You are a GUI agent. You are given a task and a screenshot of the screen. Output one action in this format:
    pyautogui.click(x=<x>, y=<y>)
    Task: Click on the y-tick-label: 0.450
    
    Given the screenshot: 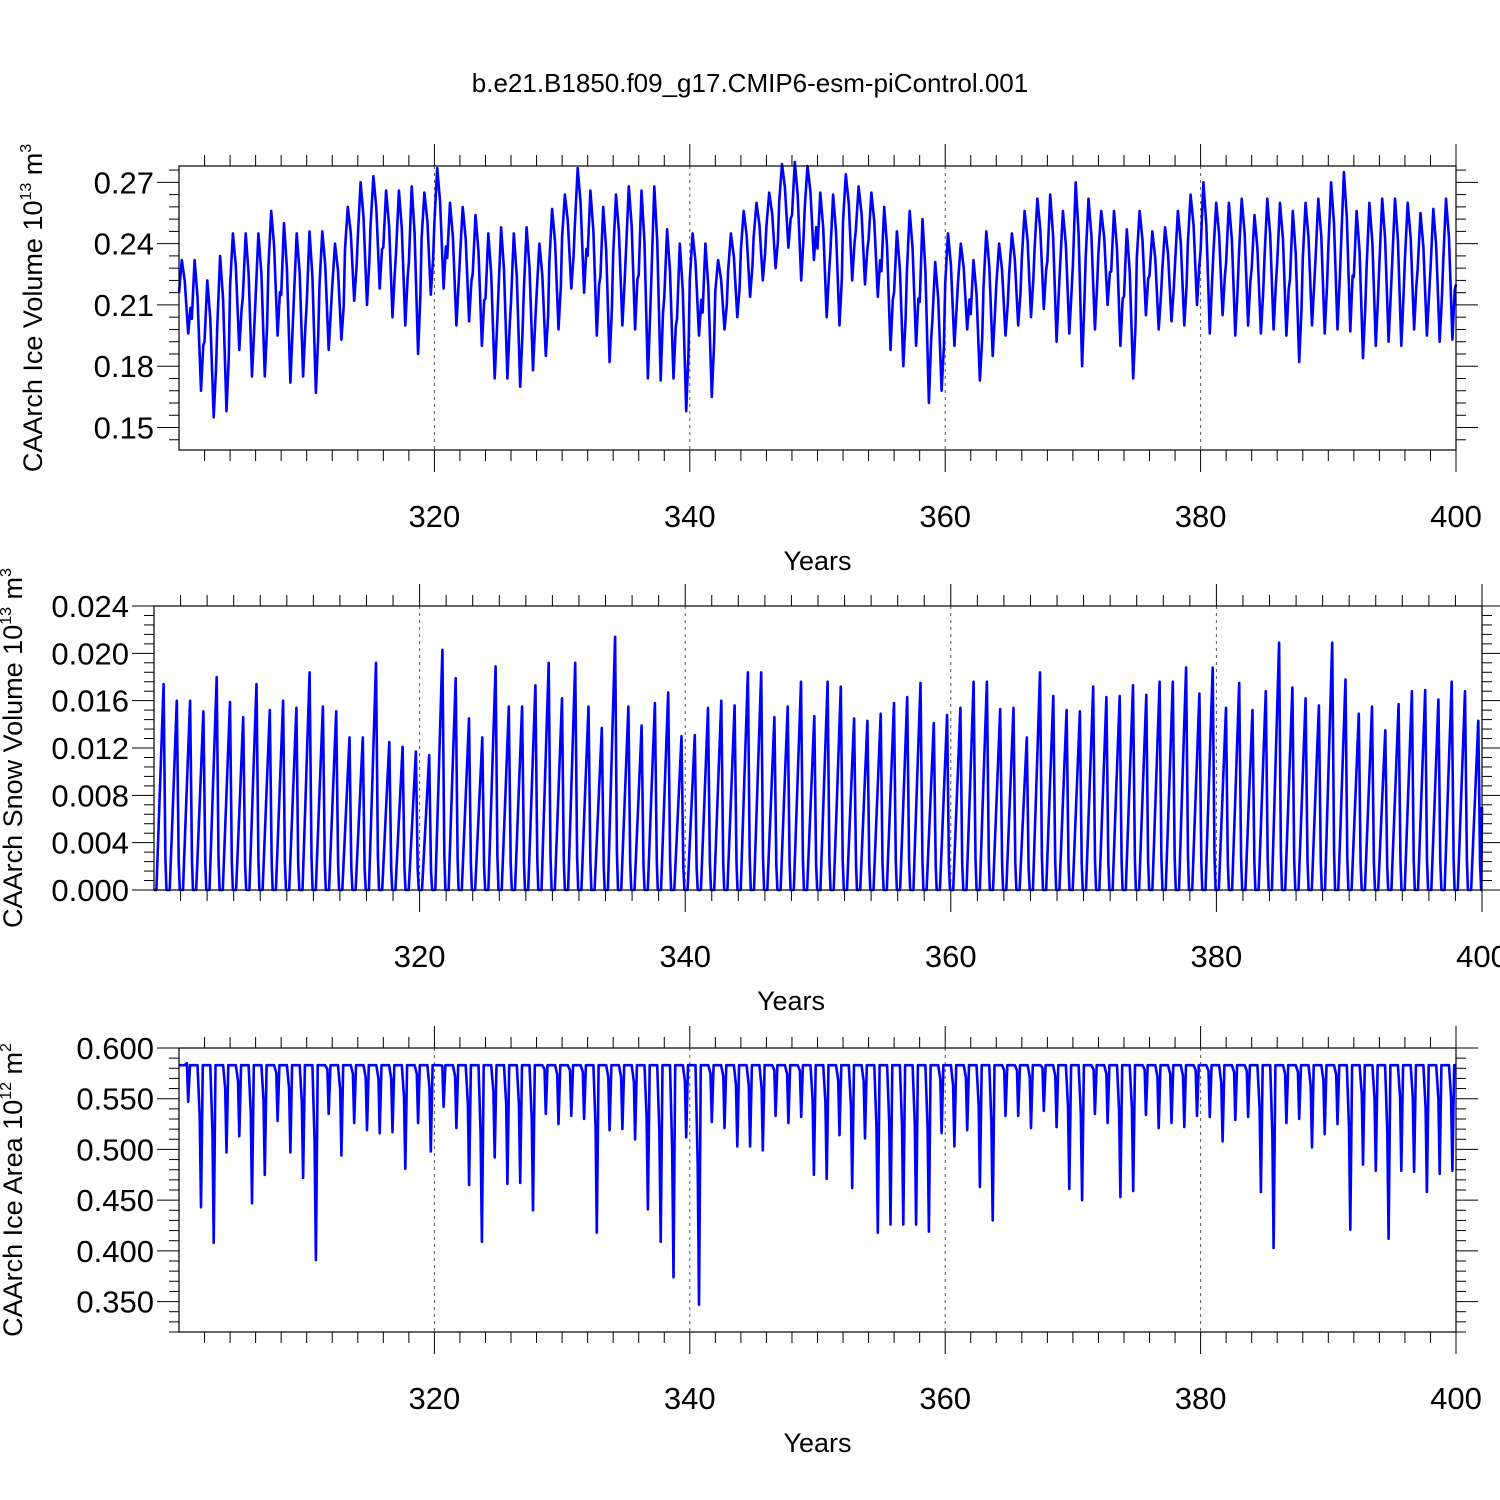 What is the action you would take?
    pyautogui.click(x=115, y=1200)
    